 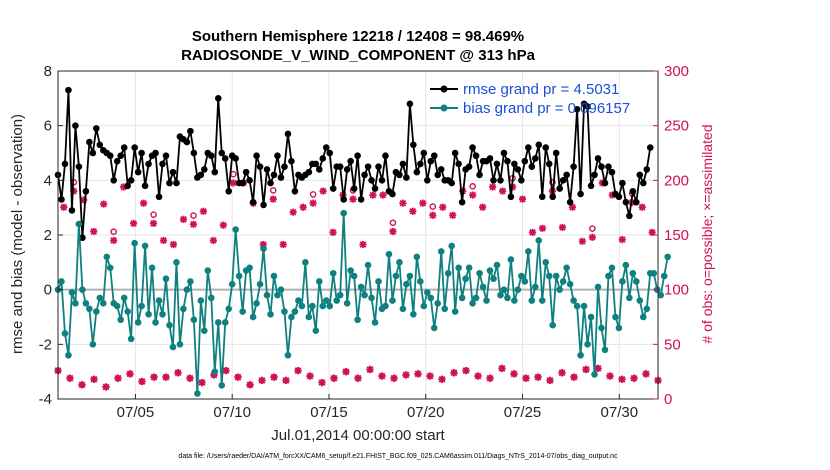 I want to click on y-right-tick-label: 0, so click(x=668, y=399).